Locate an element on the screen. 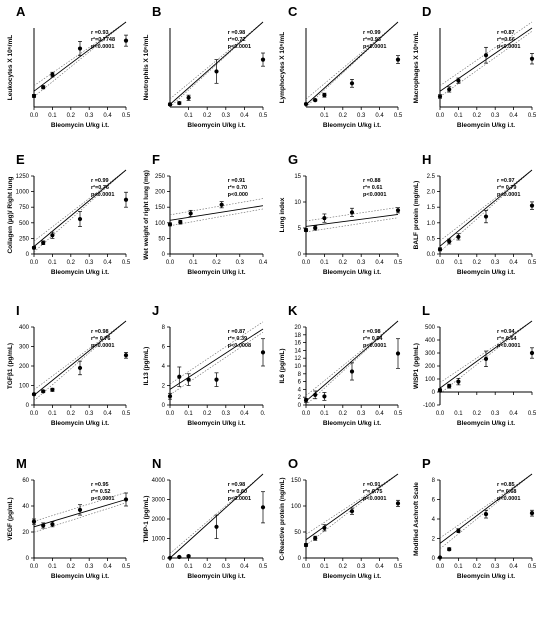 Image resolution: width=550 pixels, height=624 pixels. y-tick-label: 50 is located at coordinates (297, 533).